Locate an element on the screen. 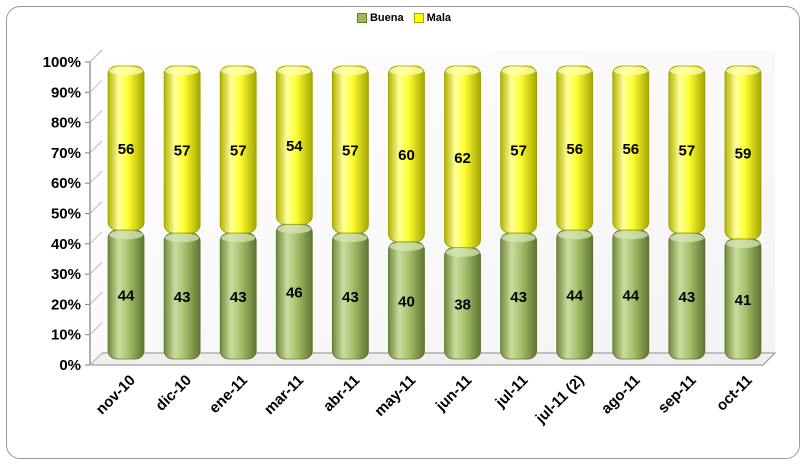  legend-swatch-mala is located at coordinates (418, 18).